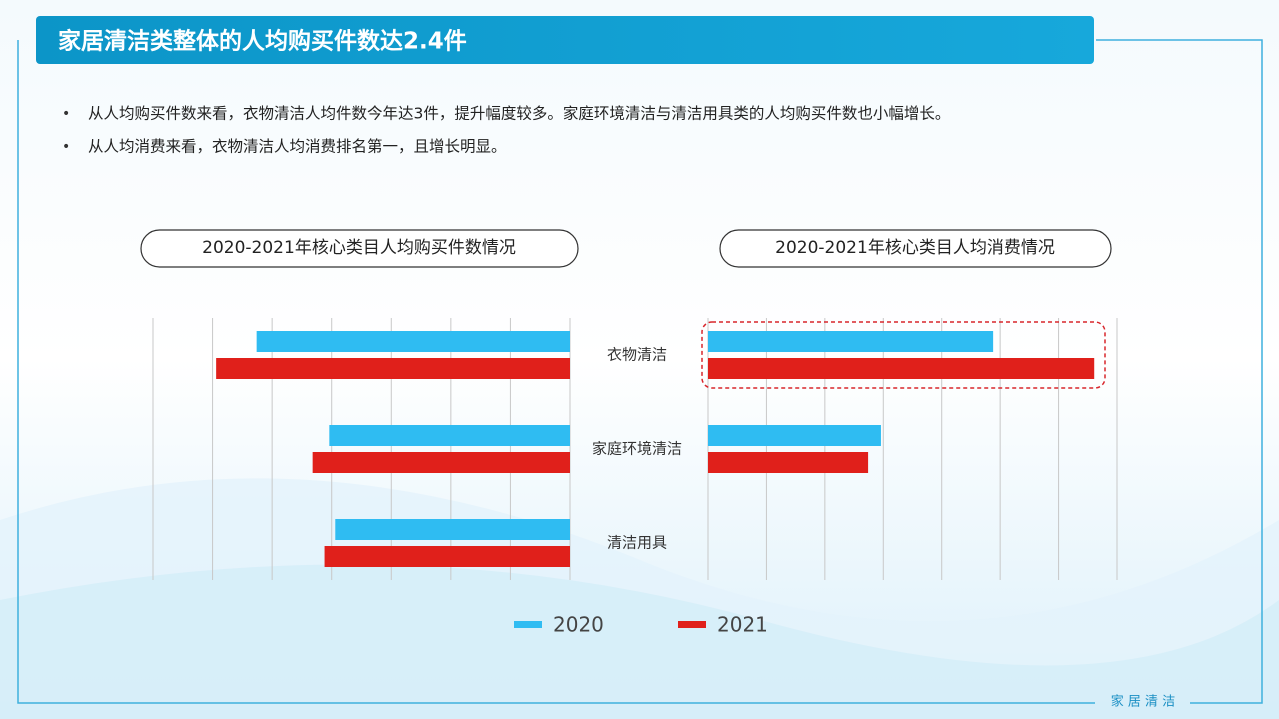 Image resolution: width=1279 pixels, height=719 pixels. Describe the element at coordinates (578, 625) in the screenshot. I see `legend-label: 2020` at that location.